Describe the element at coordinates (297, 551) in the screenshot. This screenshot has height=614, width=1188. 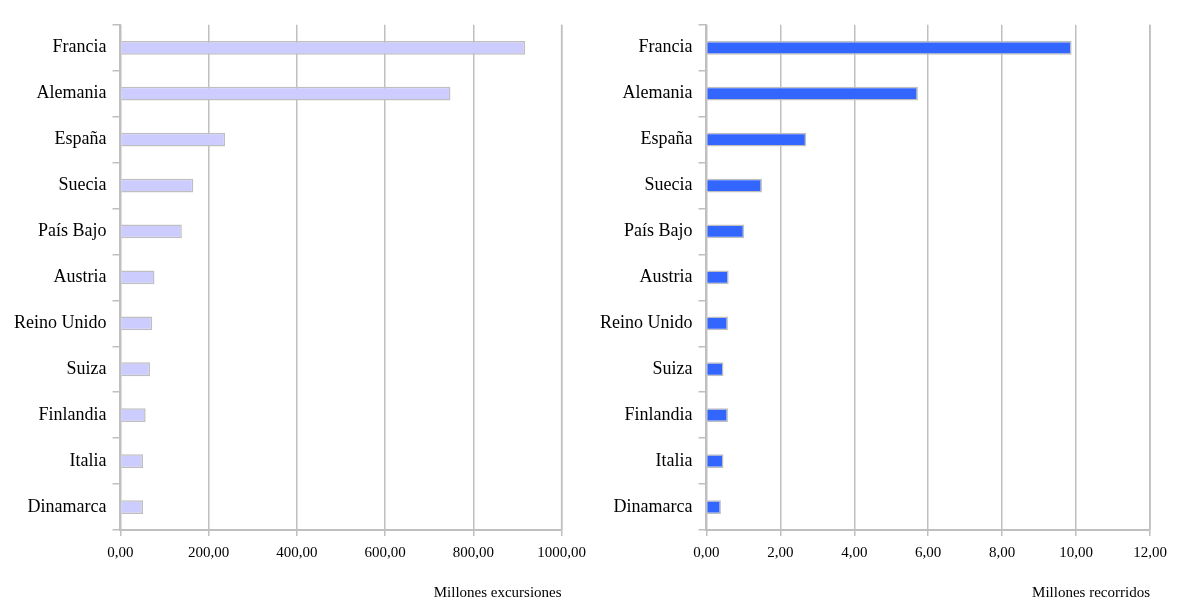
I see `x-tick-label: 400,00` at that location.